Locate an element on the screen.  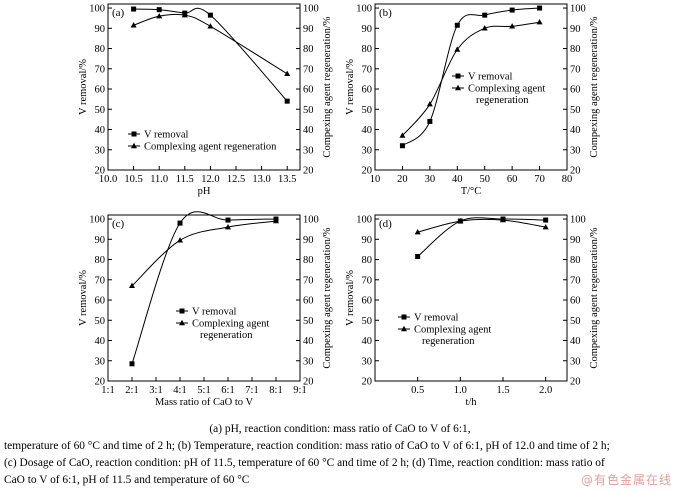
series-line-v-removal is located at coordinates (204, 287).